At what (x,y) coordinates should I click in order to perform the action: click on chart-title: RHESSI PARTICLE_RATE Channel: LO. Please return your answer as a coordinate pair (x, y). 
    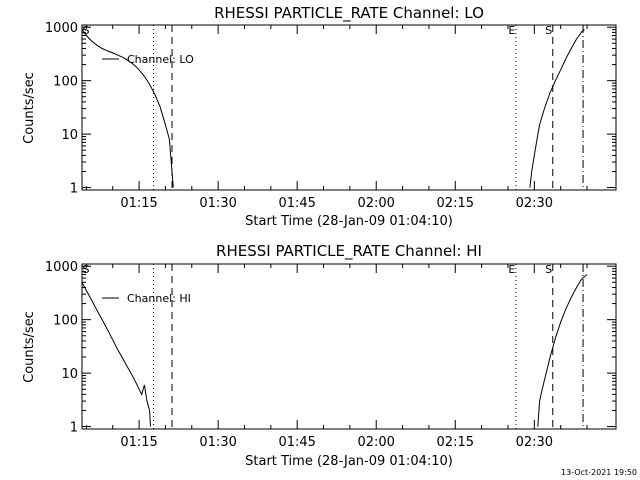
    Looking at the image, I should click on (349, 13).